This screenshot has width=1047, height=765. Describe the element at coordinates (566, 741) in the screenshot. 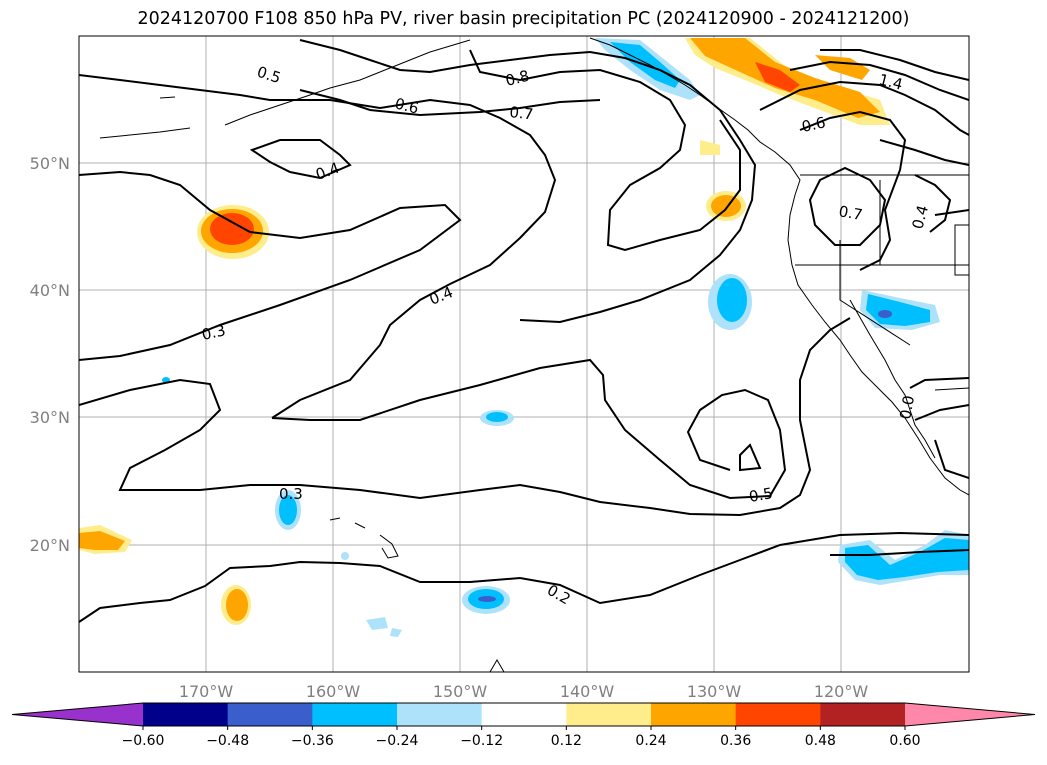

I see `colorbar-tick-label: 0.12` at that location.